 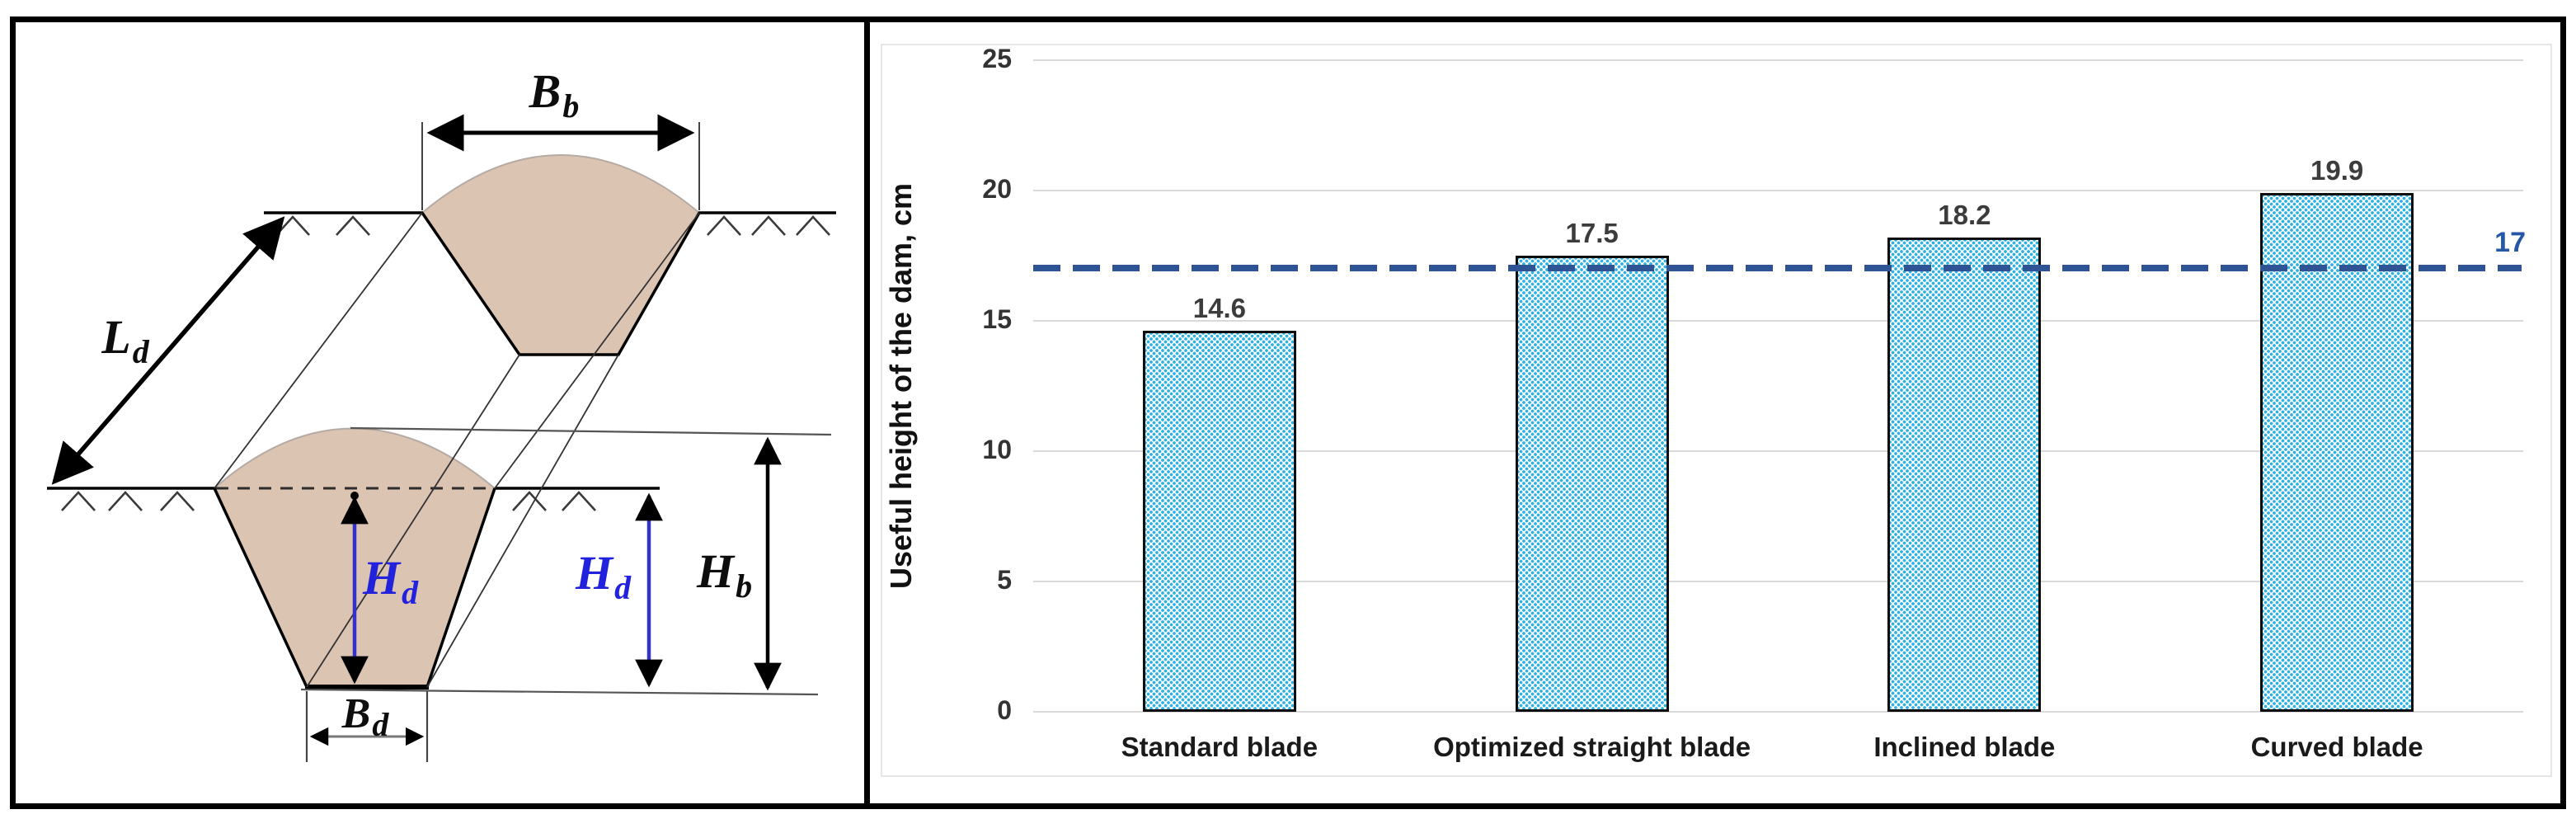 What do you see at coordinates (390, 581) in the screenshot?
I see `hd-front-label: Hd` at bounding box center [390, 581].